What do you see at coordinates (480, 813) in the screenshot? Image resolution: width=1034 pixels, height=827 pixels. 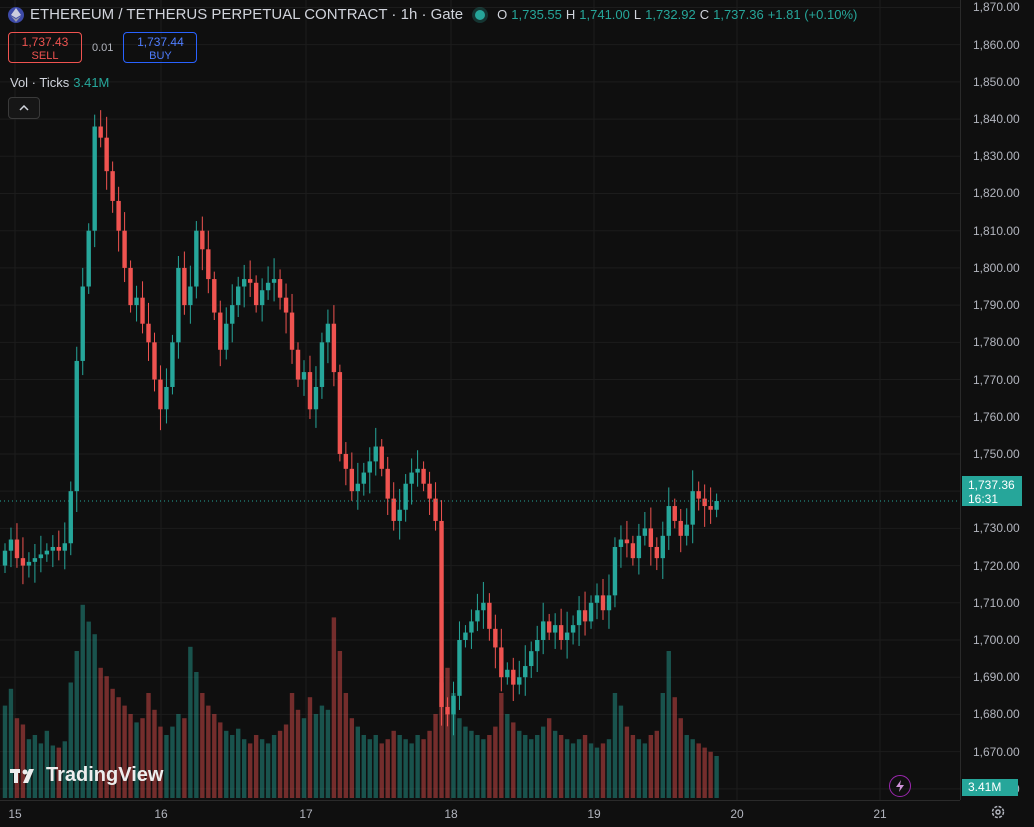 I see `time-scale: 15 16 17 18 19 20 21` at bounding box center [480, 813].